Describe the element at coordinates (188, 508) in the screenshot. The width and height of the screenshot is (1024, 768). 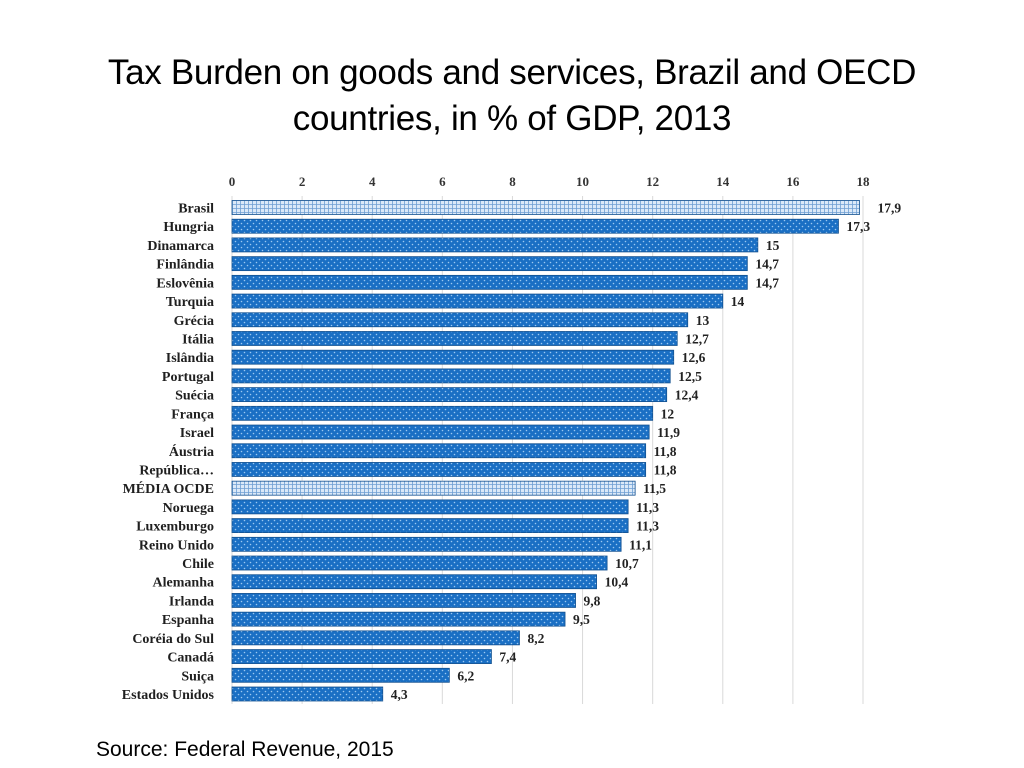
I see `category-label: Noruega` at that location.